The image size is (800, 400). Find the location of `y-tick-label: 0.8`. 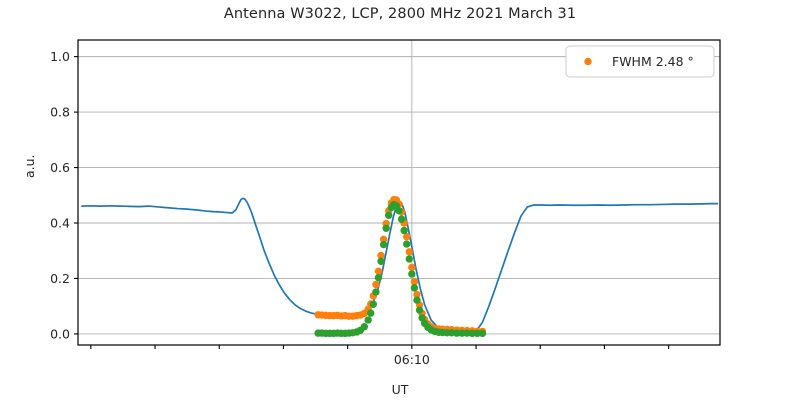

y-tick-label: 0.8 is located at coordinates (60, 112).